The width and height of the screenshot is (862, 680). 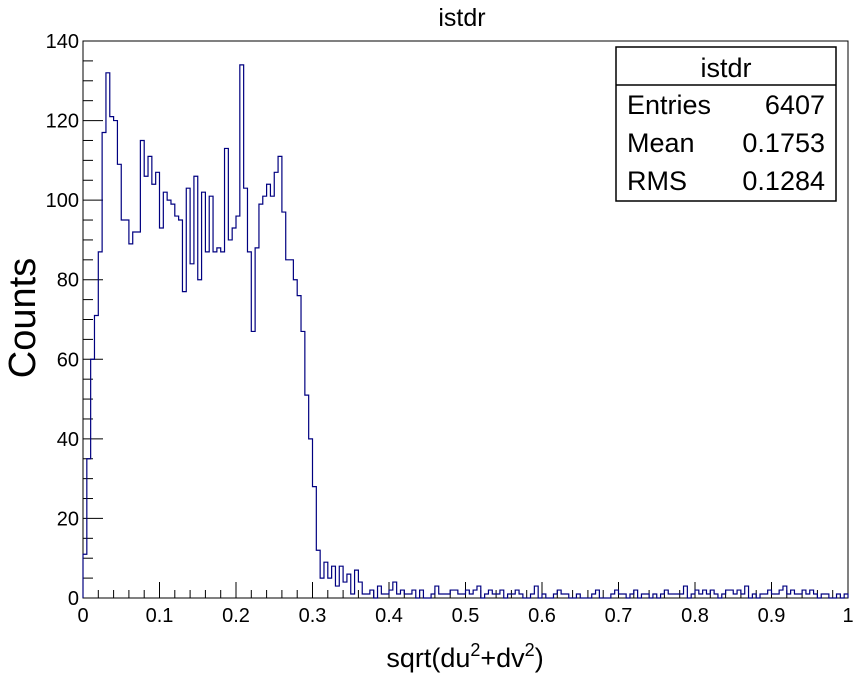 I want to click on x-axis-label-end: ), so click(x=539, y=658).